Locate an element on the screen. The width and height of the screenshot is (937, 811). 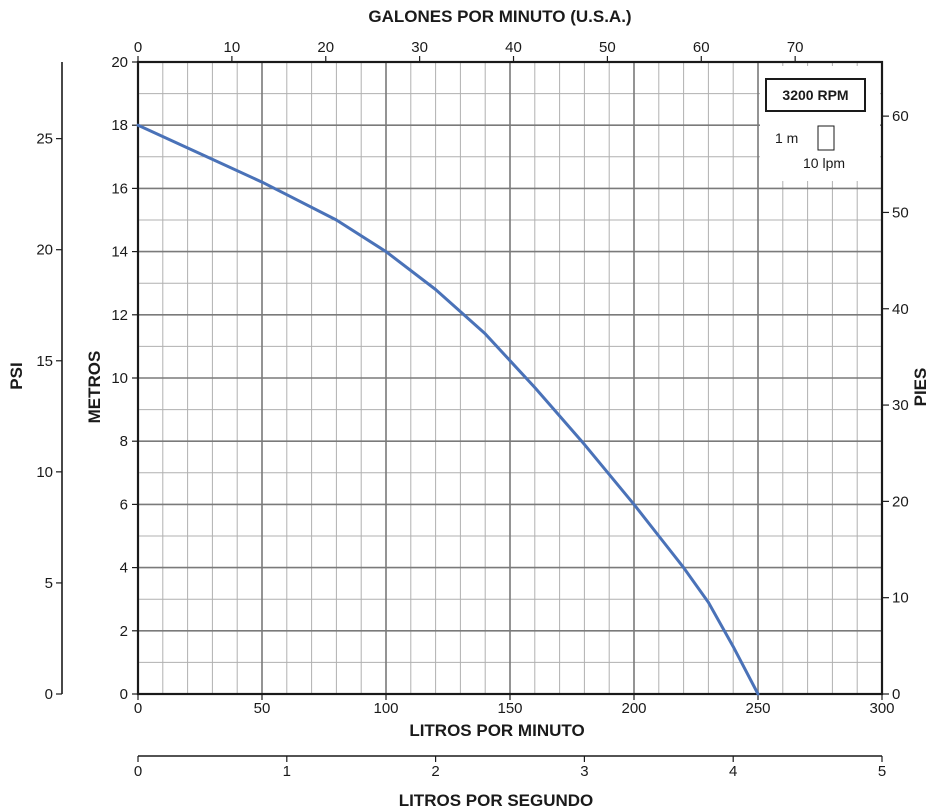
left-tick-label: 16 is located at coordinates (119, 188).